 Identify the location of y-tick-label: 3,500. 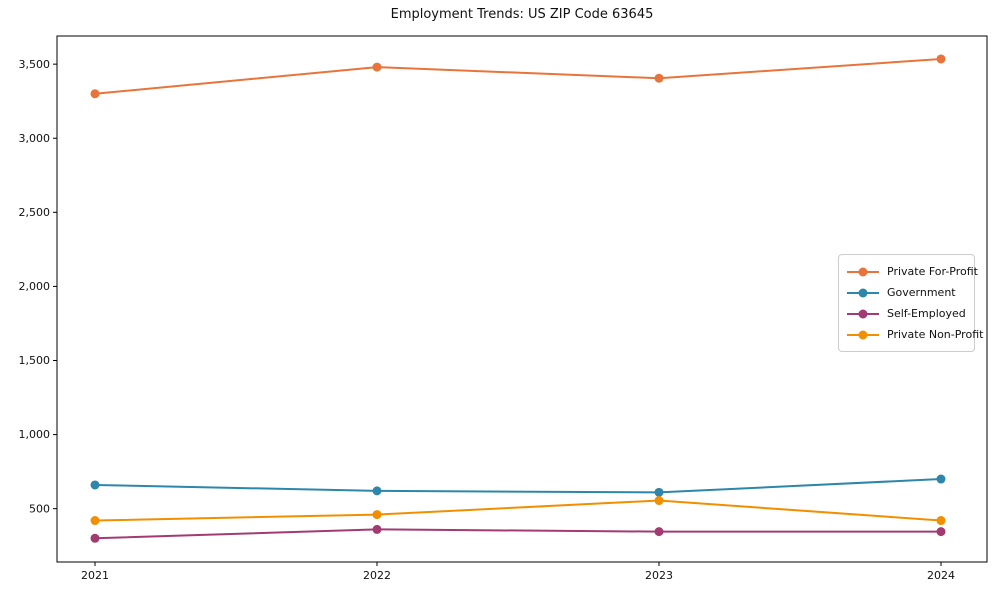
(35, 64).